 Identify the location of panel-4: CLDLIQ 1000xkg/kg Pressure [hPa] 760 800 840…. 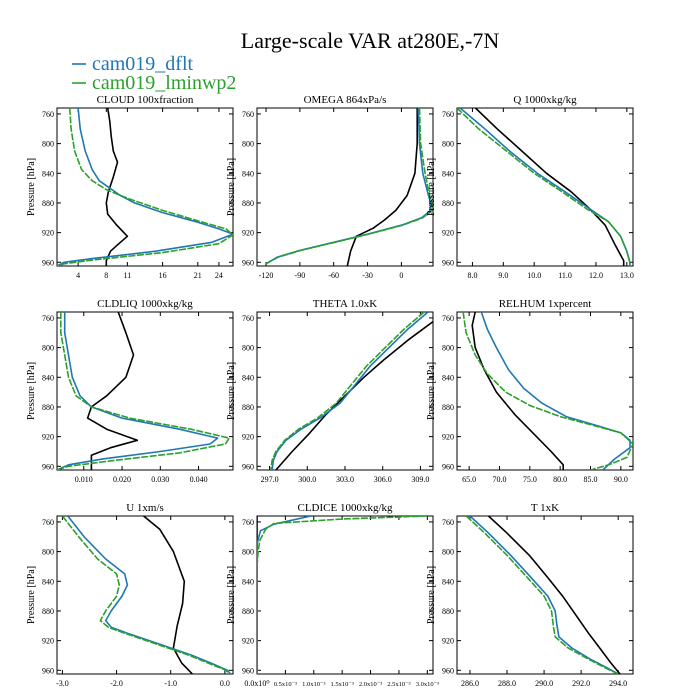
(130, 391).